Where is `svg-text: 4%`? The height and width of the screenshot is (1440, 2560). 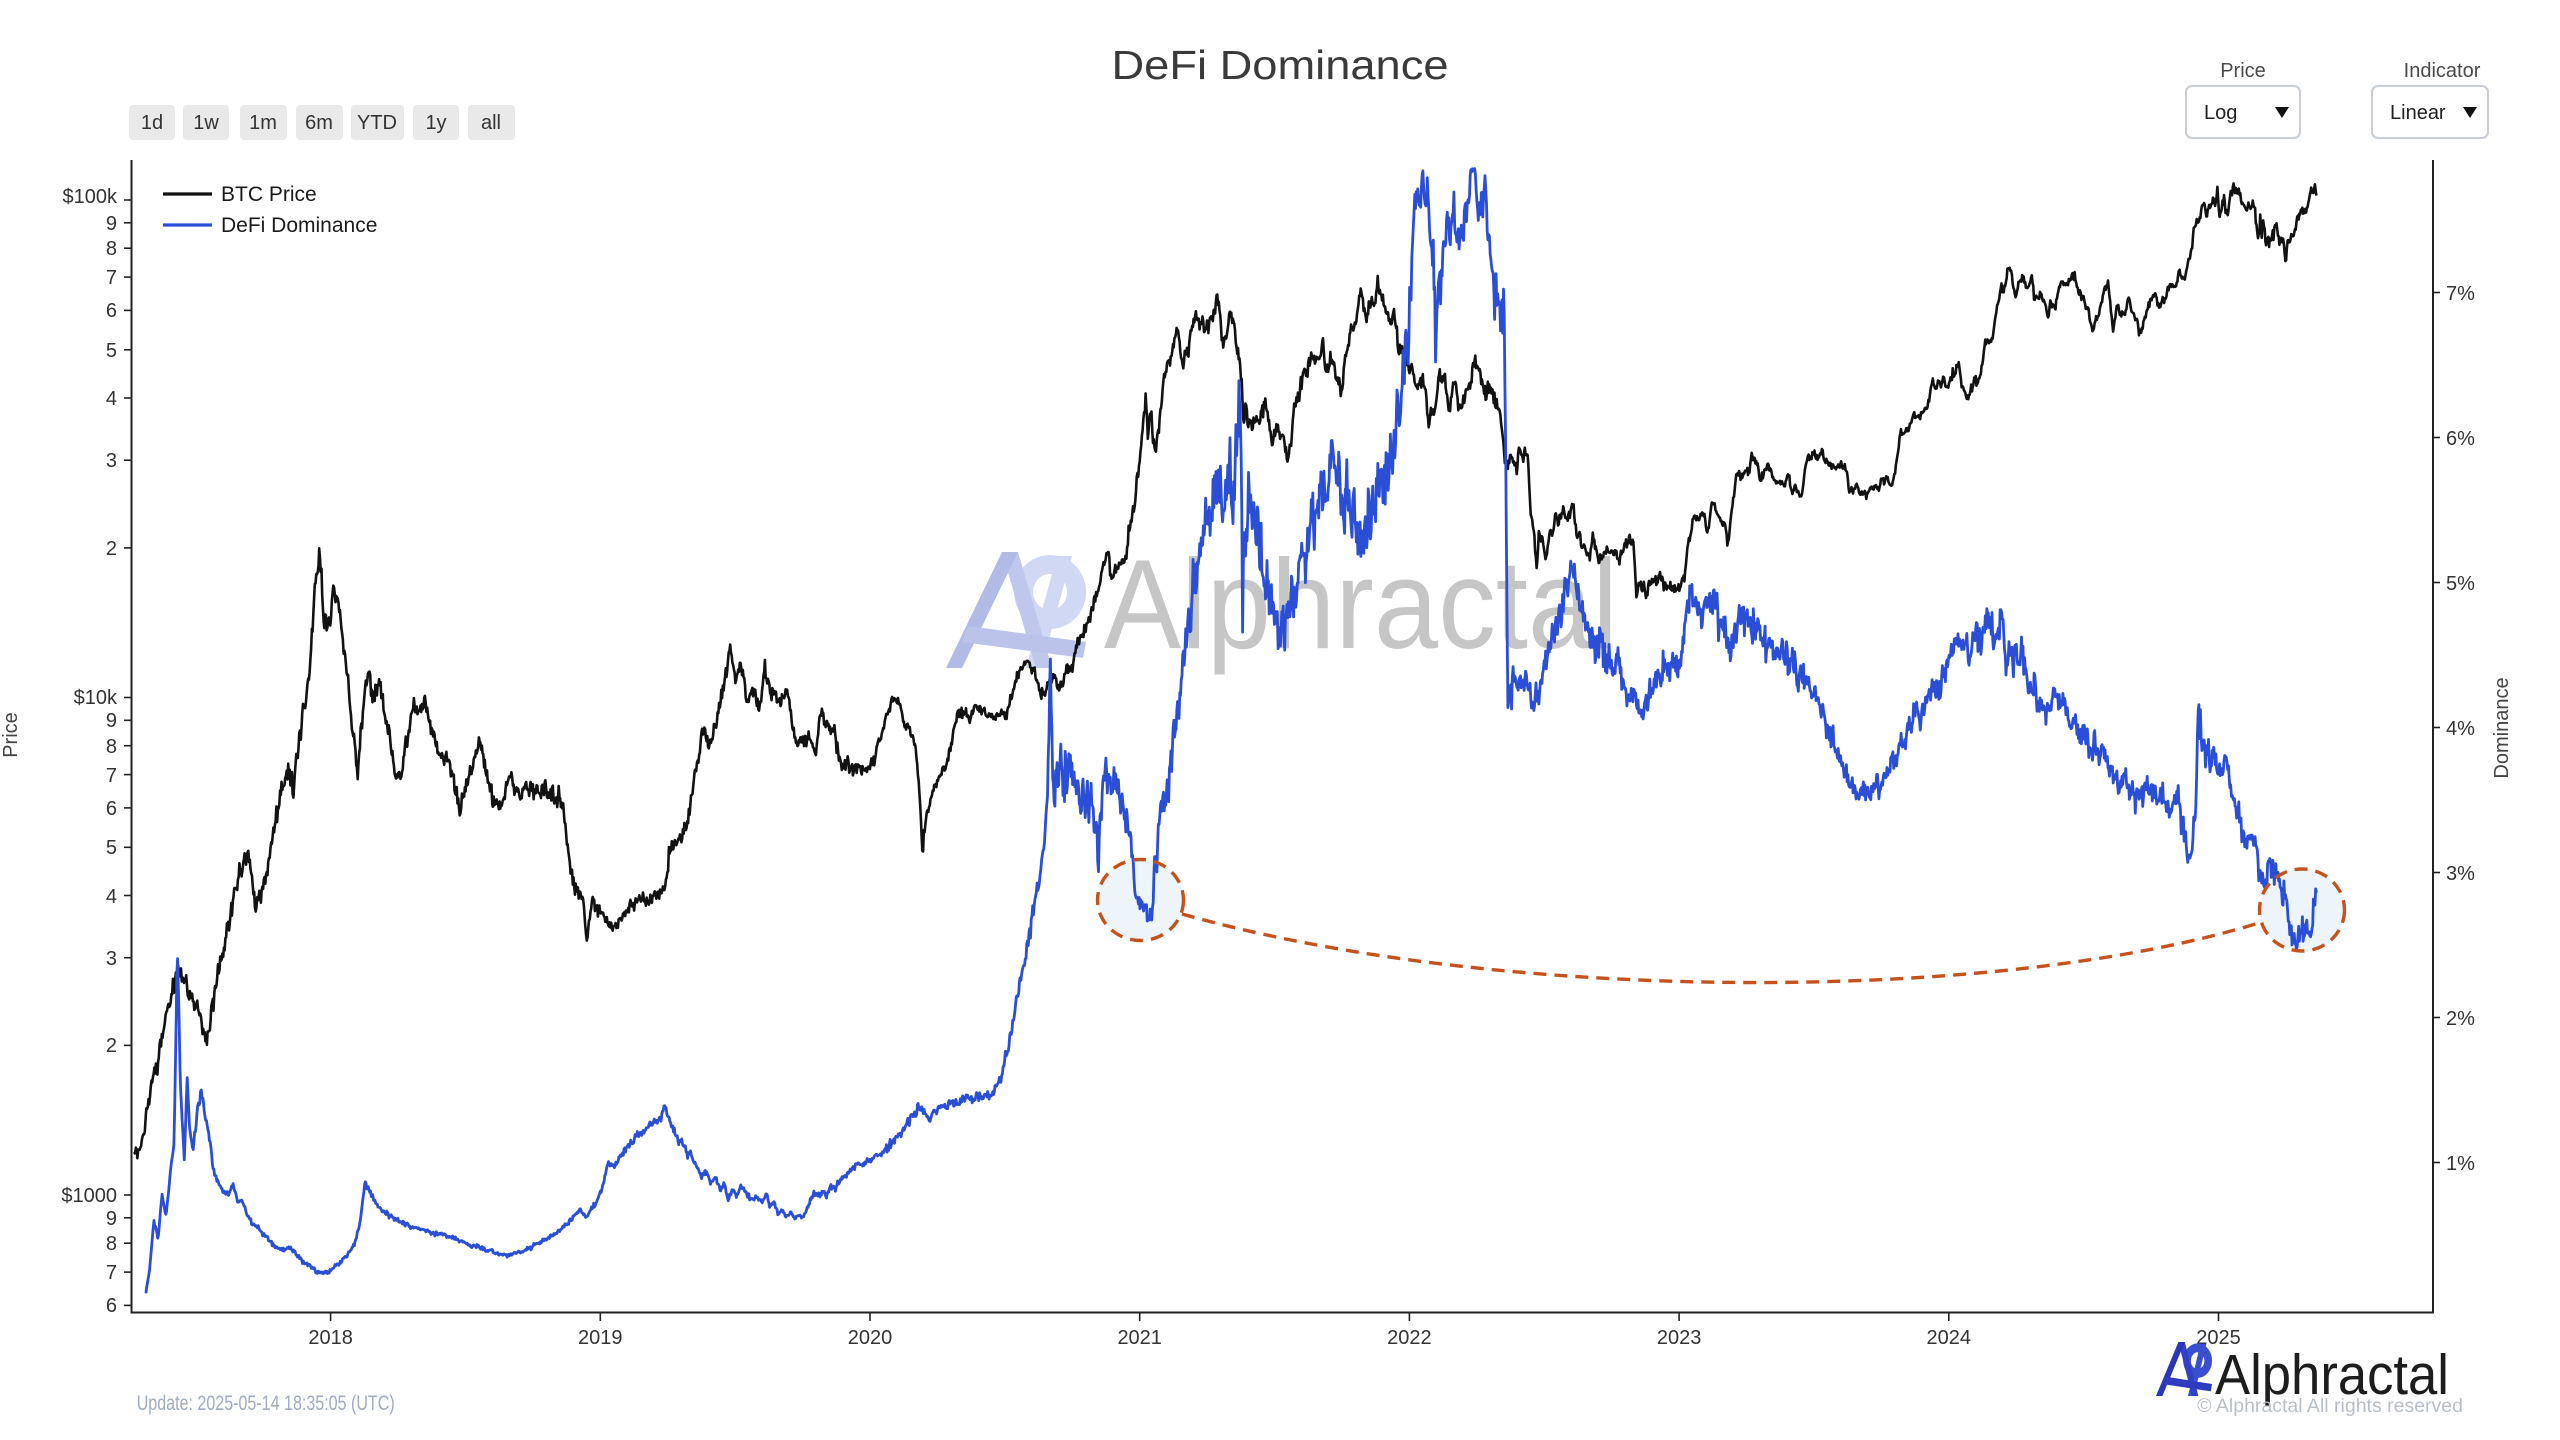
svg-text: 4% is located at coordinates (2460, 729).